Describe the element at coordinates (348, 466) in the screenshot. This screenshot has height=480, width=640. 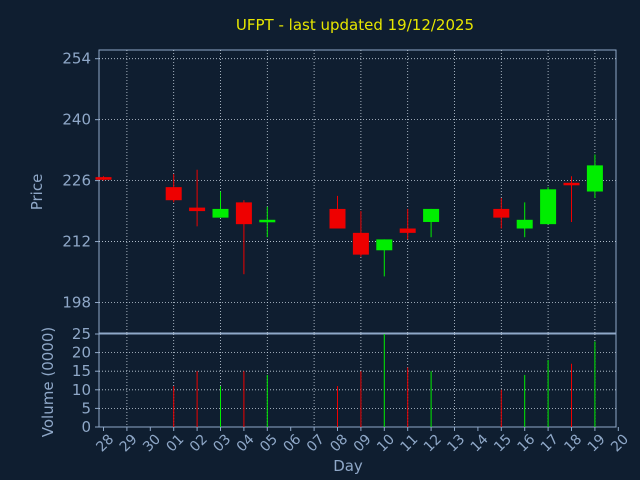
I see `x-axis-label: Day` at that location.